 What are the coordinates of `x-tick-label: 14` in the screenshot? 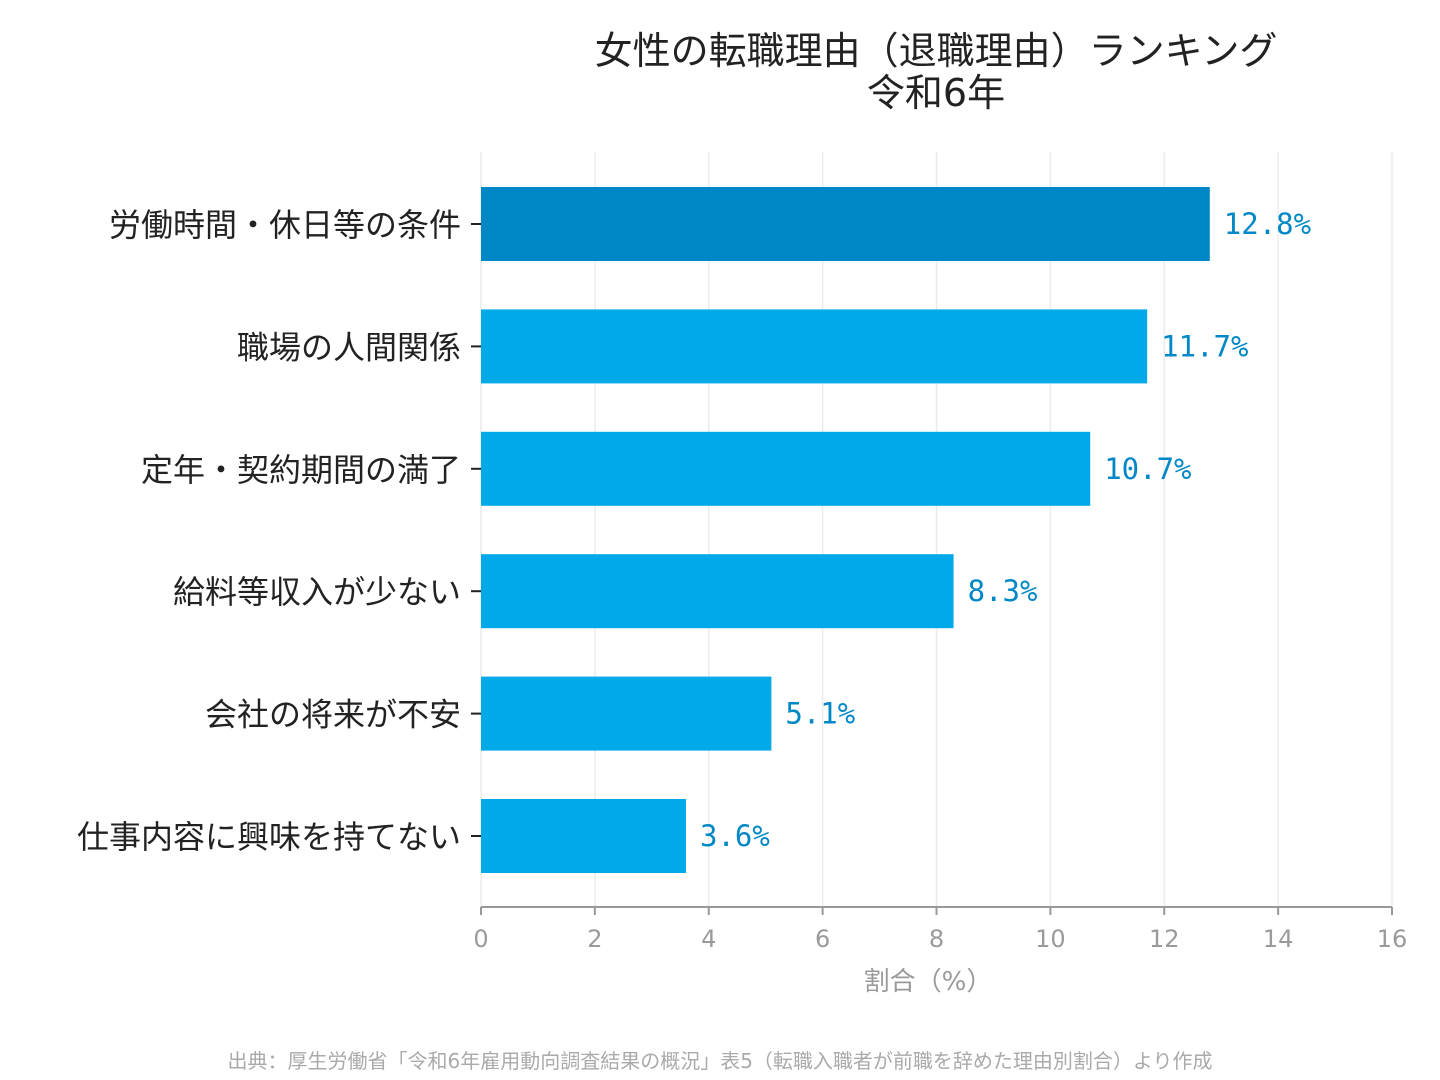 It's located at (1278, 939).